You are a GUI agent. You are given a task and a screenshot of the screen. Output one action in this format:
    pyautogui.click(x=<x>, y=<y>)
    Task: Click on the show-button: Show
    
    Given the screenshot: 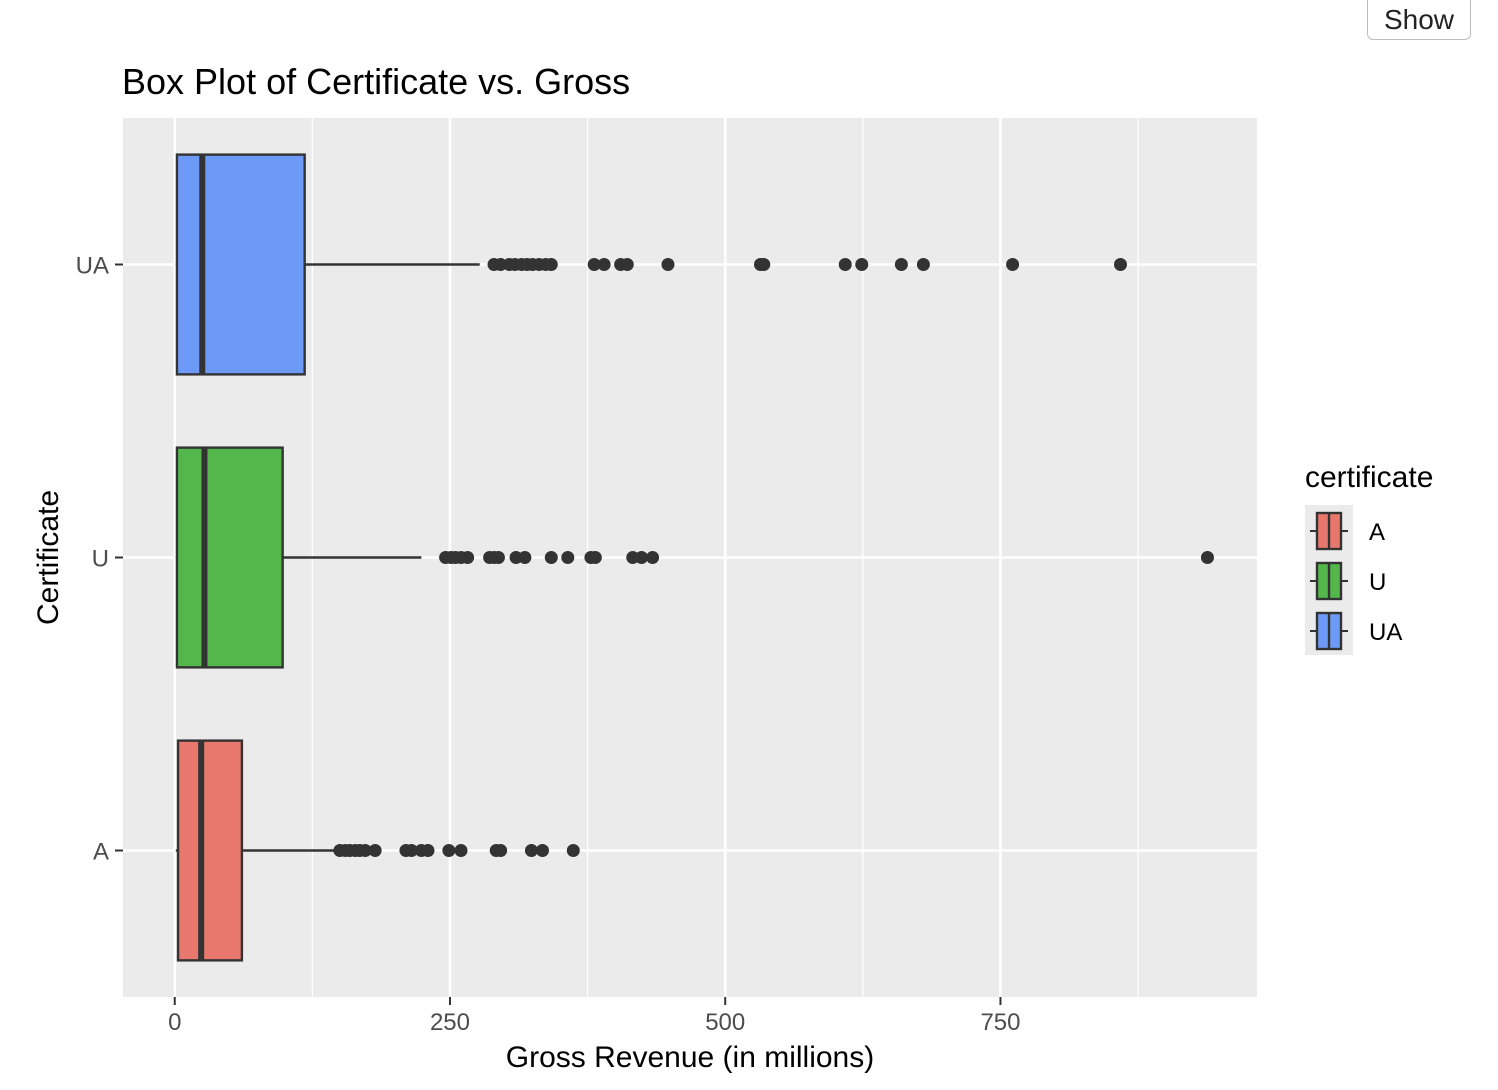 What is the action you would take?
    pyautogui.click(x=1419, y=20)
    